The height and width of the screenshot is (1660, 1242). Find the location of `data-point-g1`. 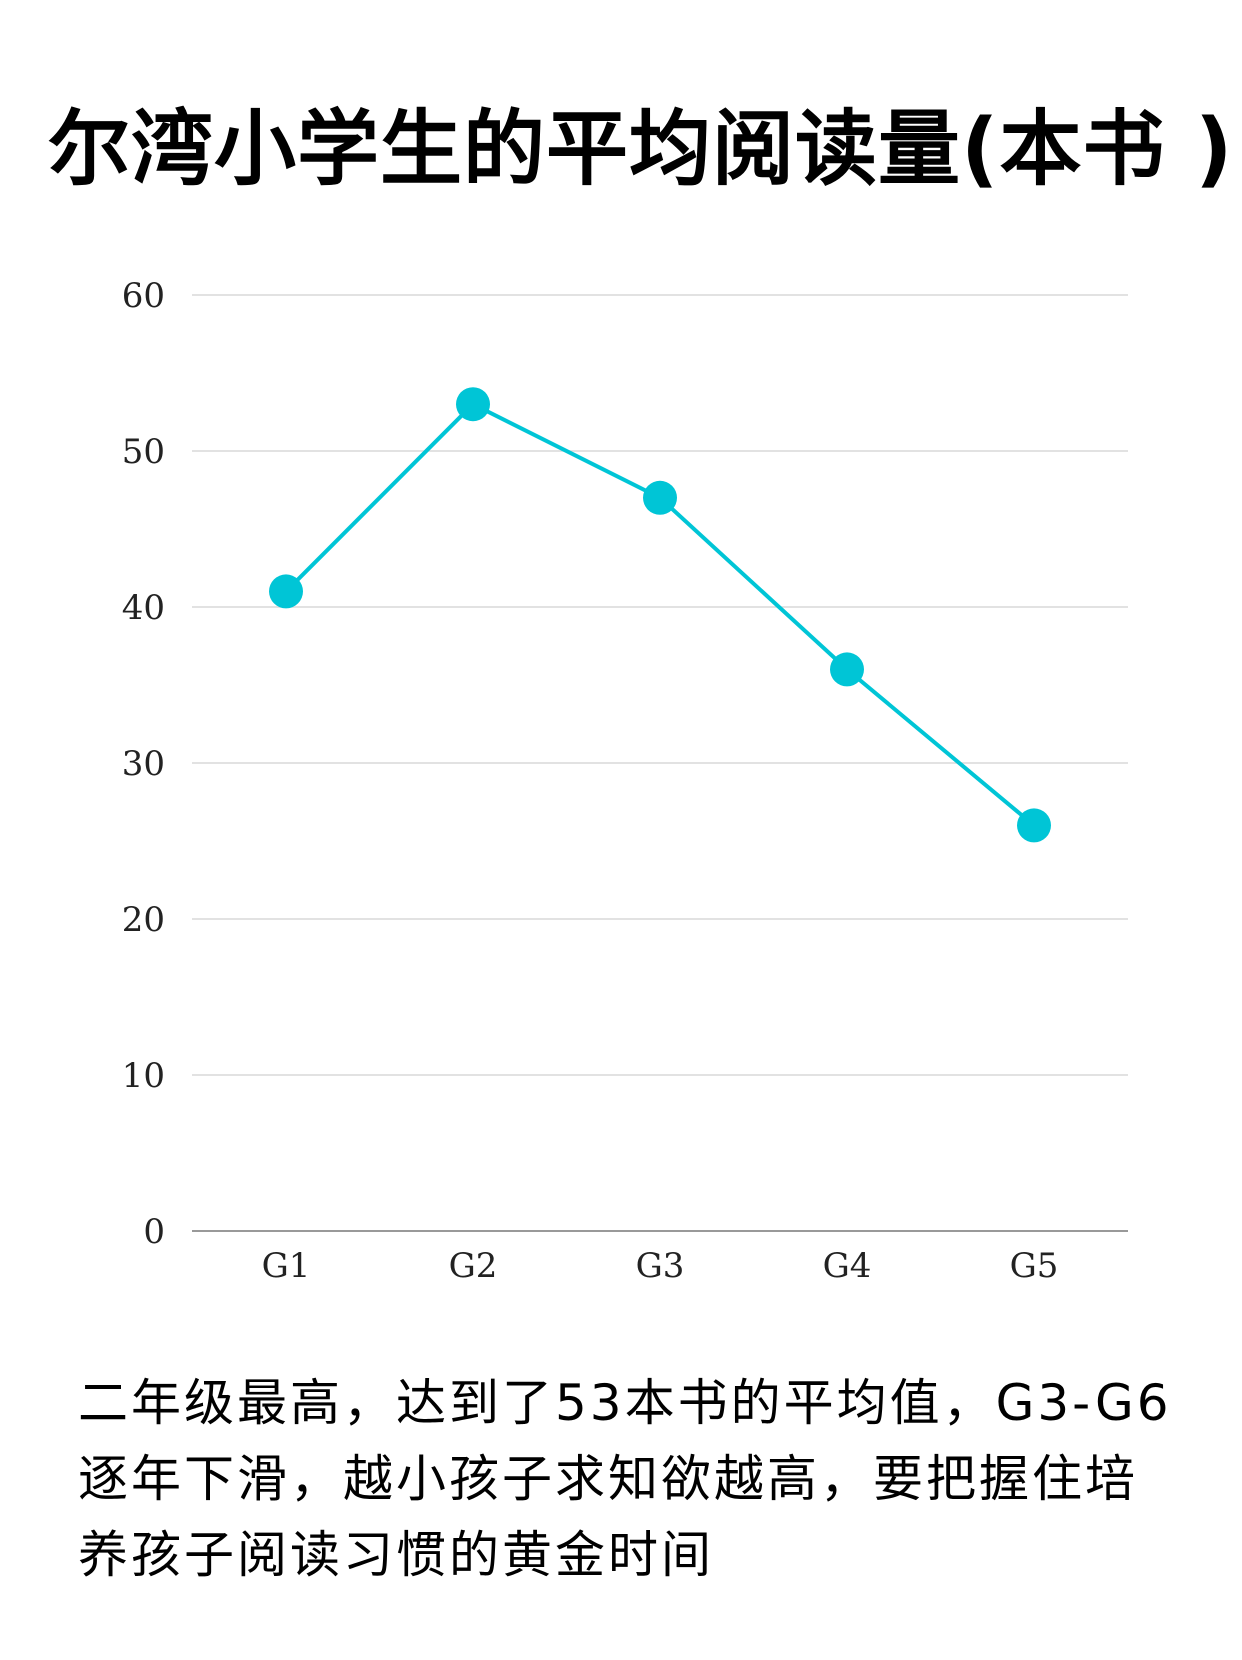

data-point-g1 is located at coordinates (286, 591).